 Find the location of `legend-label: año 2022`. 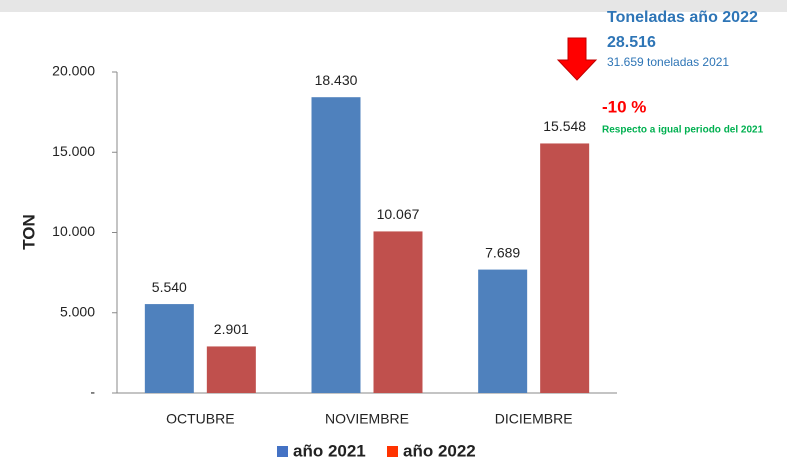

legend-label: año 2022 is located at coordinates (439, 450).